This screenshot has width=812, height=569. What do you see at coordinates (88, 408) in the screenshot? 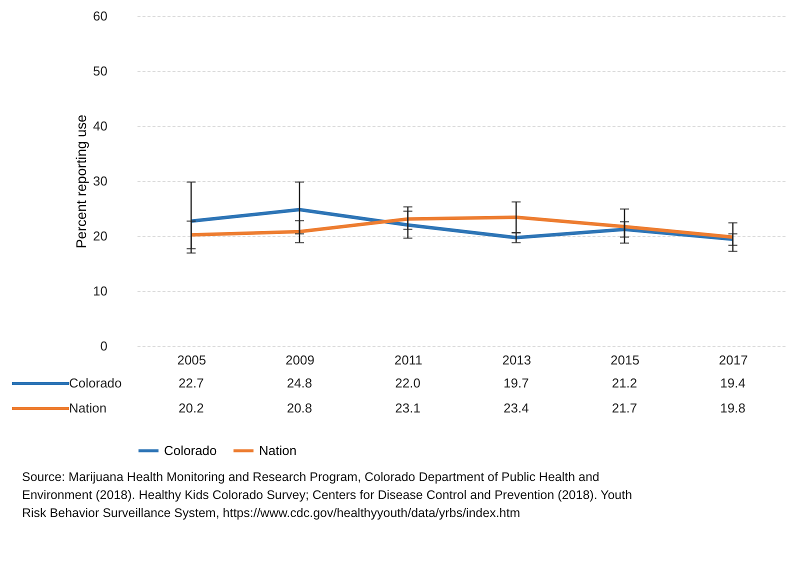
I see `legend-label: Nation` at bounding box center [88, 408].